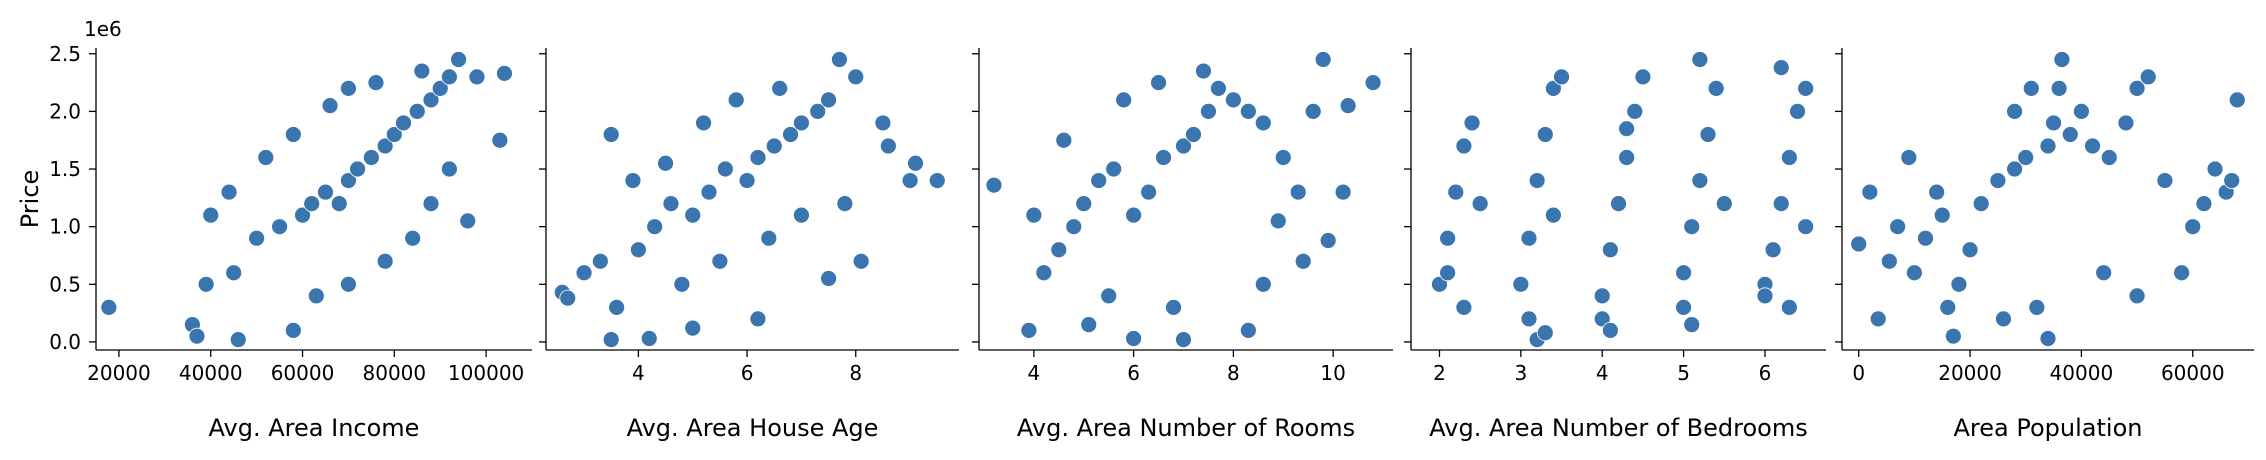 The height and width of the screenshot is (460, 2266). Describe the element at coordinates (65, 284) in the screenshot. I see `y-tick-label: 0.5` at that location.